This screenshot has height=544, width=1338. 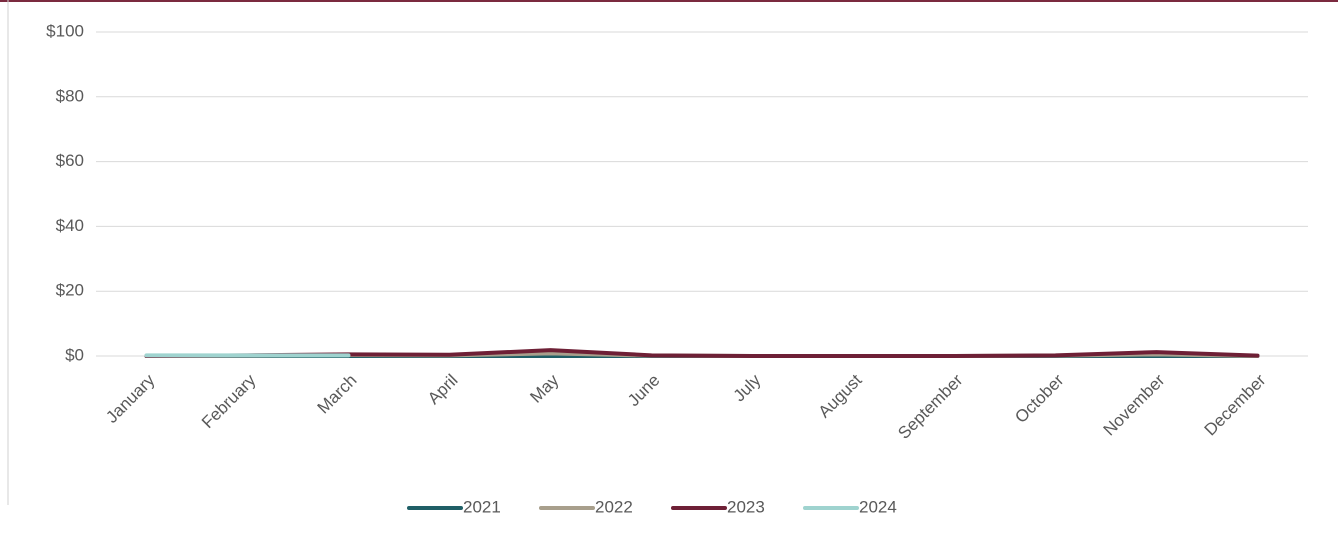 I want to click on legend-label: 2024, so click(x=878, y=506).